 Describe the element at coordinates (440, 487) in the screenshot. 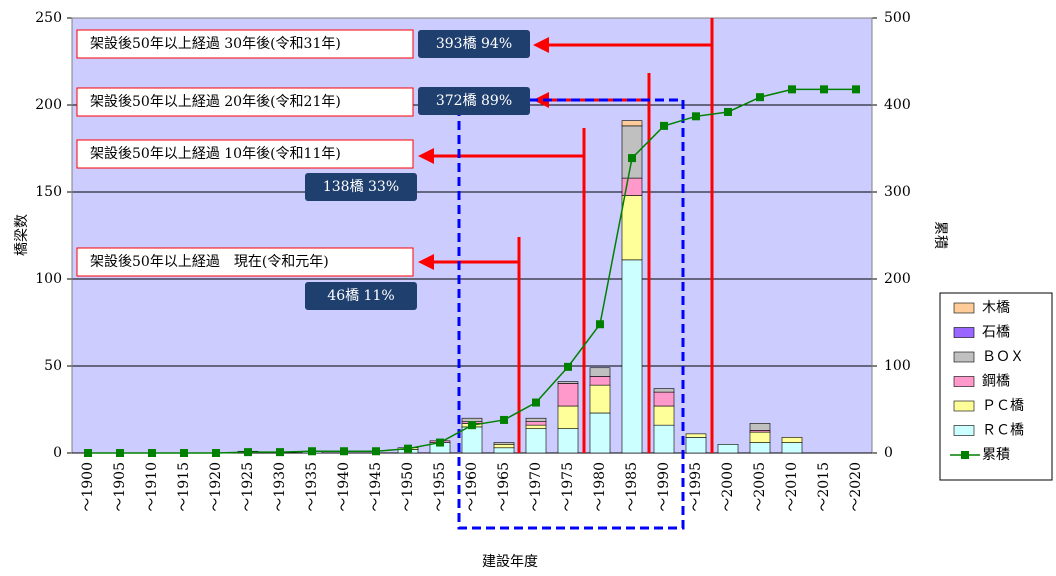

I see `x-tick-label: ～1955` at that location.